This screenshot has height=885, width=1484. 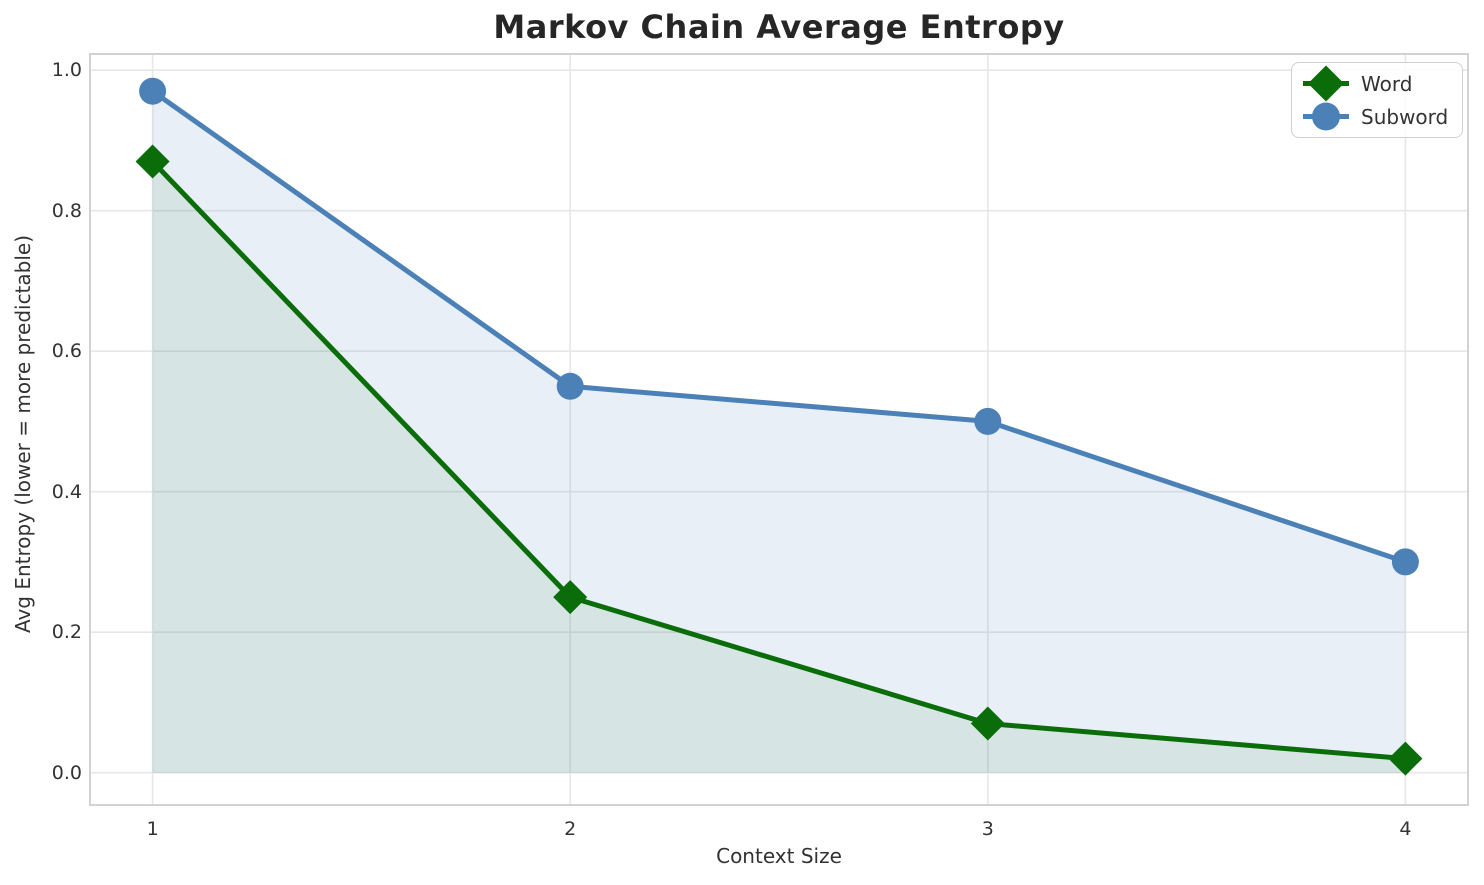 What do you see at coordinates (570, 829) in the screenshot?
I see `x-tick-label: 2` at bounding box center [570, 829].